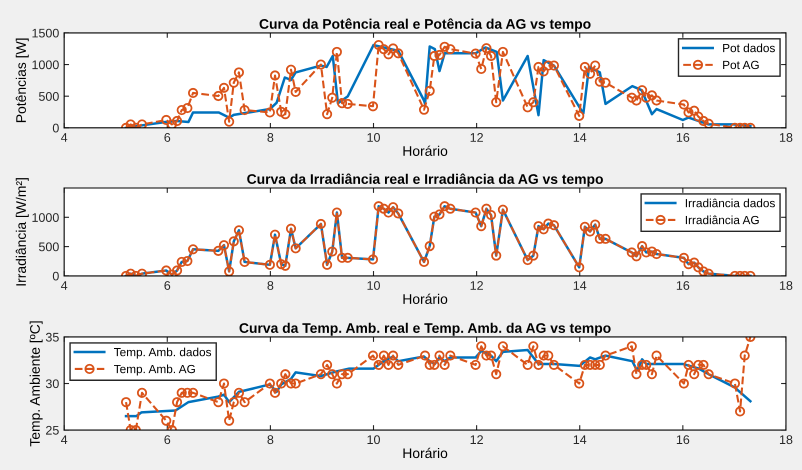 This screenshot has height=470, width=802. I want to click on y-axis-title: Irradiância [W/m²], so click(22, 232).